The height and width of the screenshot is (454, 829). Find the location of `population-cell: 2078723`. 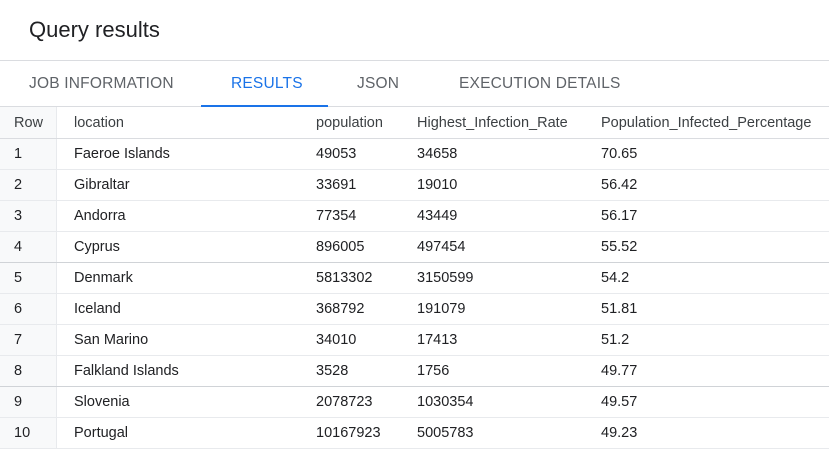

population-cell: 2078723 is located at coordinates (344, 402).